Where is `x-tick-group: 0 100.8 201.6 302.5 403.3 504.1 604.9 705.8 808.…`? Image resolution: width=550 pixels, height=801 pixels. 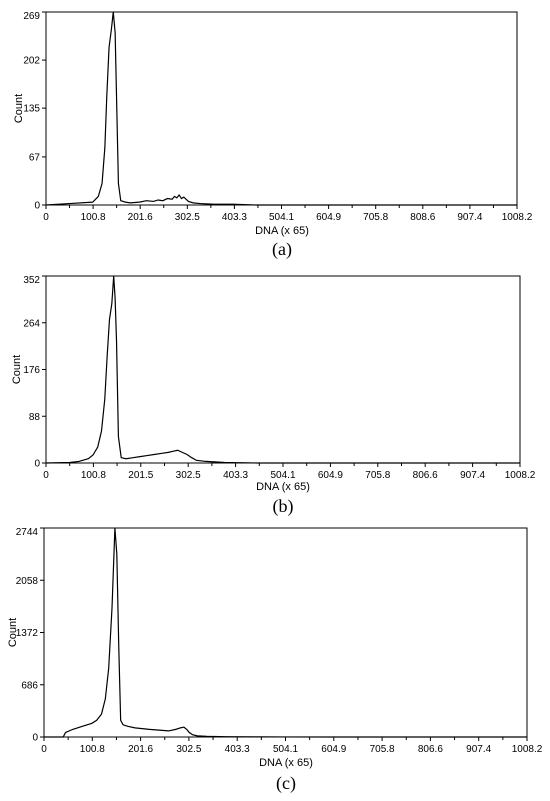 x-tick-group: 0 100.8 201.6 302.5 403.3 504.1 604.9 705.8 808.… is located at coordinates (288, 214).